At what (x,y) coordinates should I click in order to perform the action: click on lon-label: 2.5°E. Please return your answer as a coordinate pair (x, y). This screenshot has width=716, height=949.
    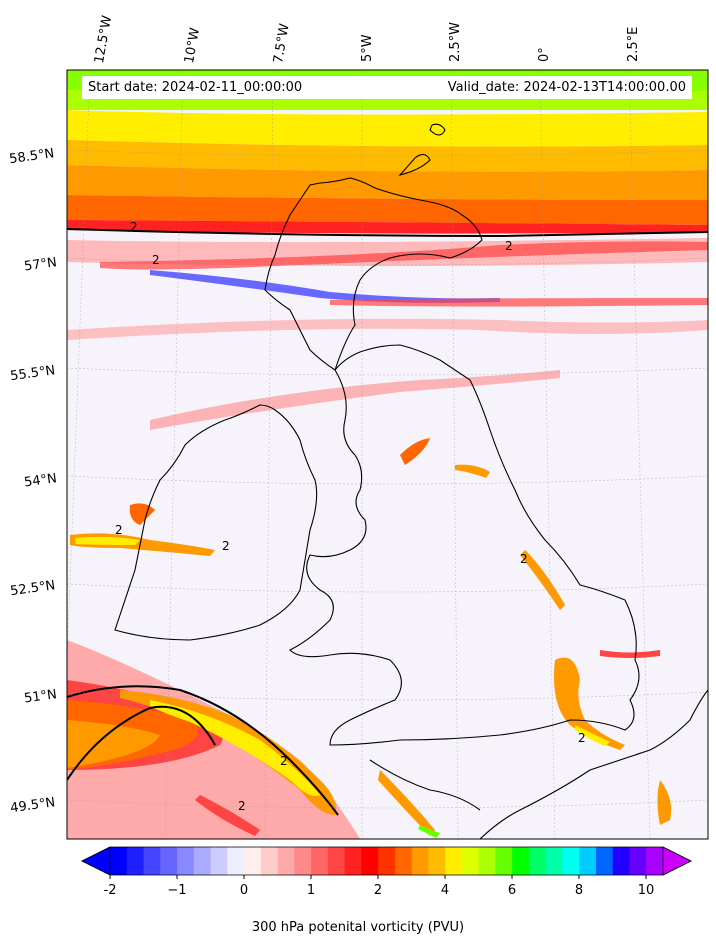
    Looking at the image, I should click on (633, 44).